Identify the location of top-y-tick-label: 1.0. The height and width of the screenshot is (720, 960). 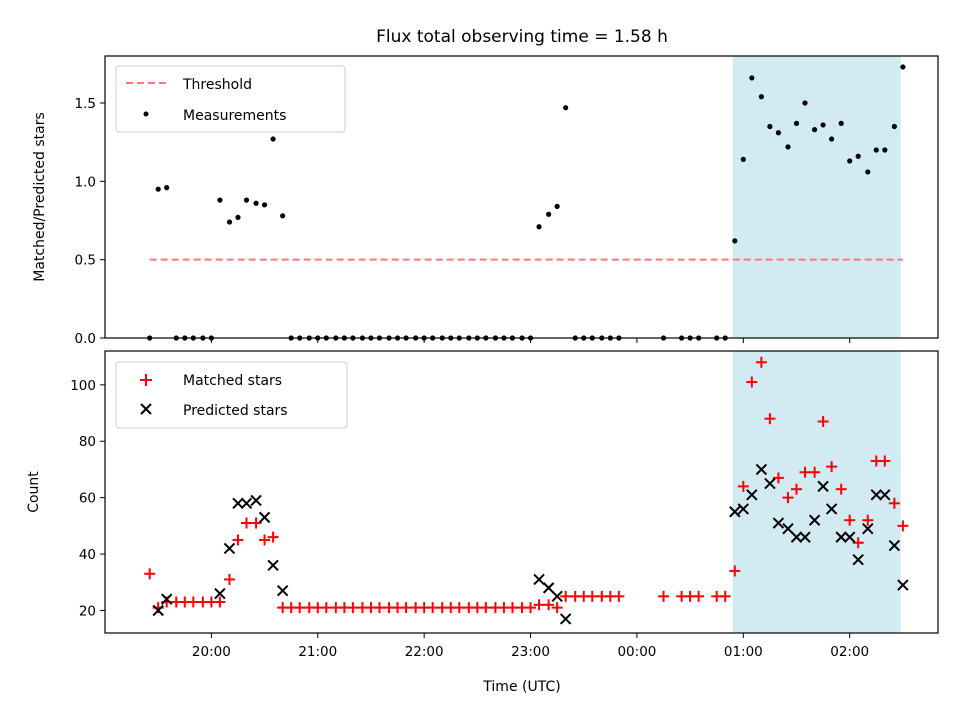
(85, 182).